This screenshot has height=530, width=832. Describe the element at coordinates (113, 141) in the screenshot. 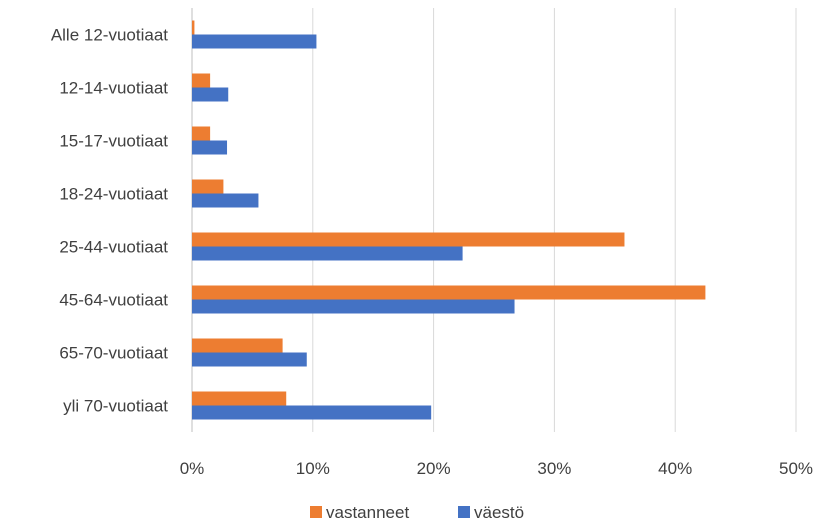

I see `category-label: 15-17-vuotiaat` at that location.